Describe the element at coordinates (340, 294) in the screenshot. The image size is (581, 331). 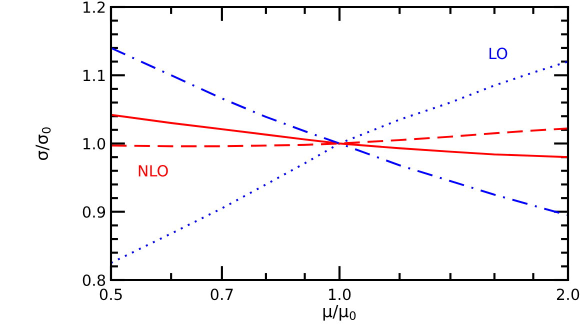
I see `x-tick-label: 1.0` at that location.